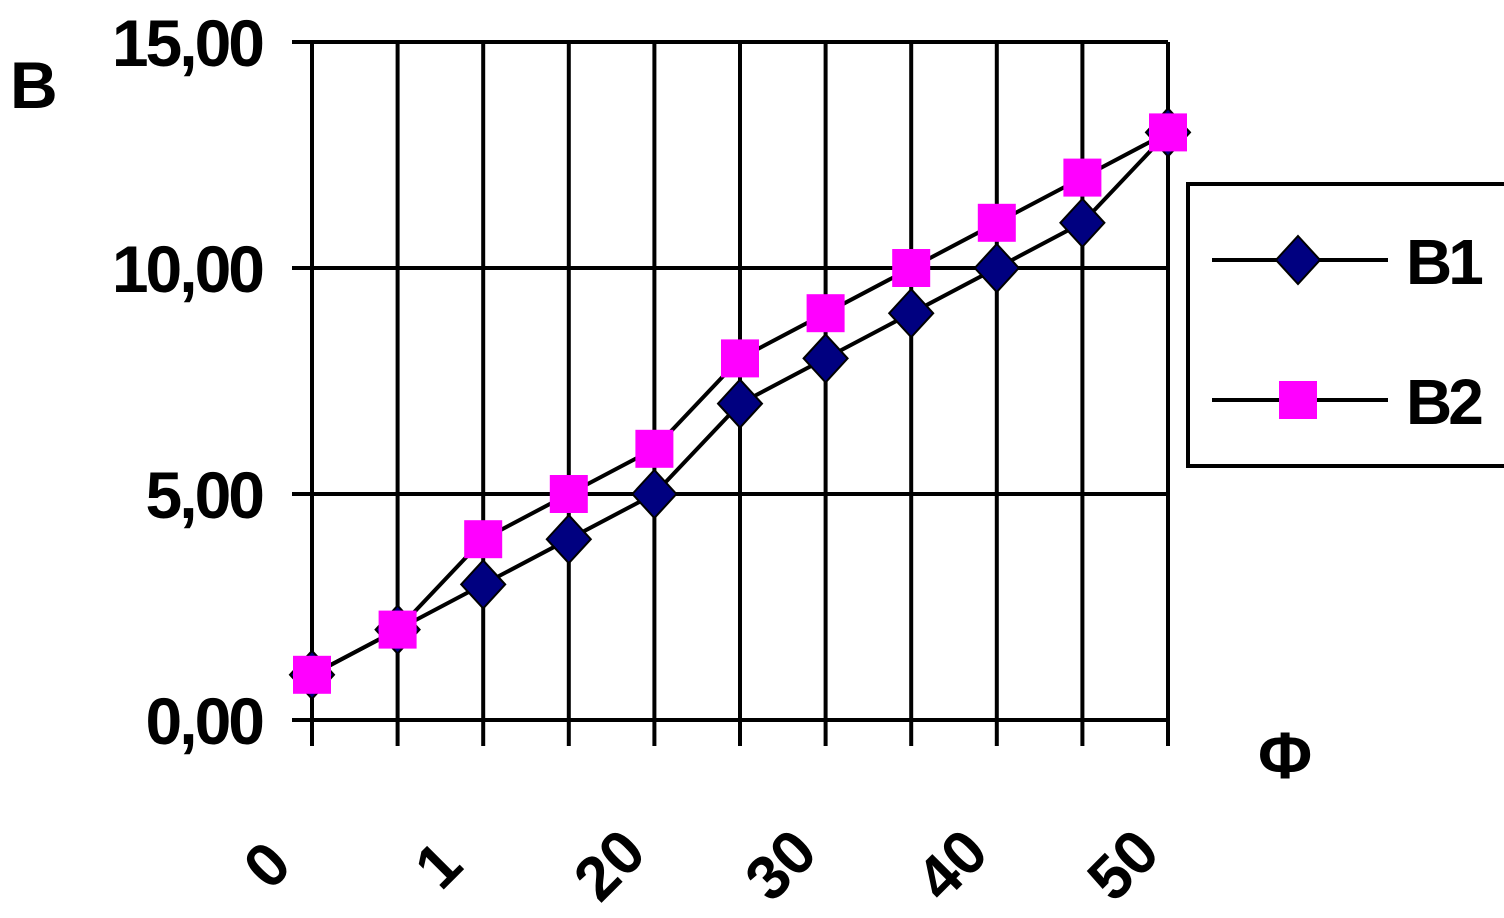 This screenshot has height=918, width=1504. What do you see at coordinates (610, 866) in the screenshot?
I see `x-tick-label: 20` at bounding box center [610, 866].